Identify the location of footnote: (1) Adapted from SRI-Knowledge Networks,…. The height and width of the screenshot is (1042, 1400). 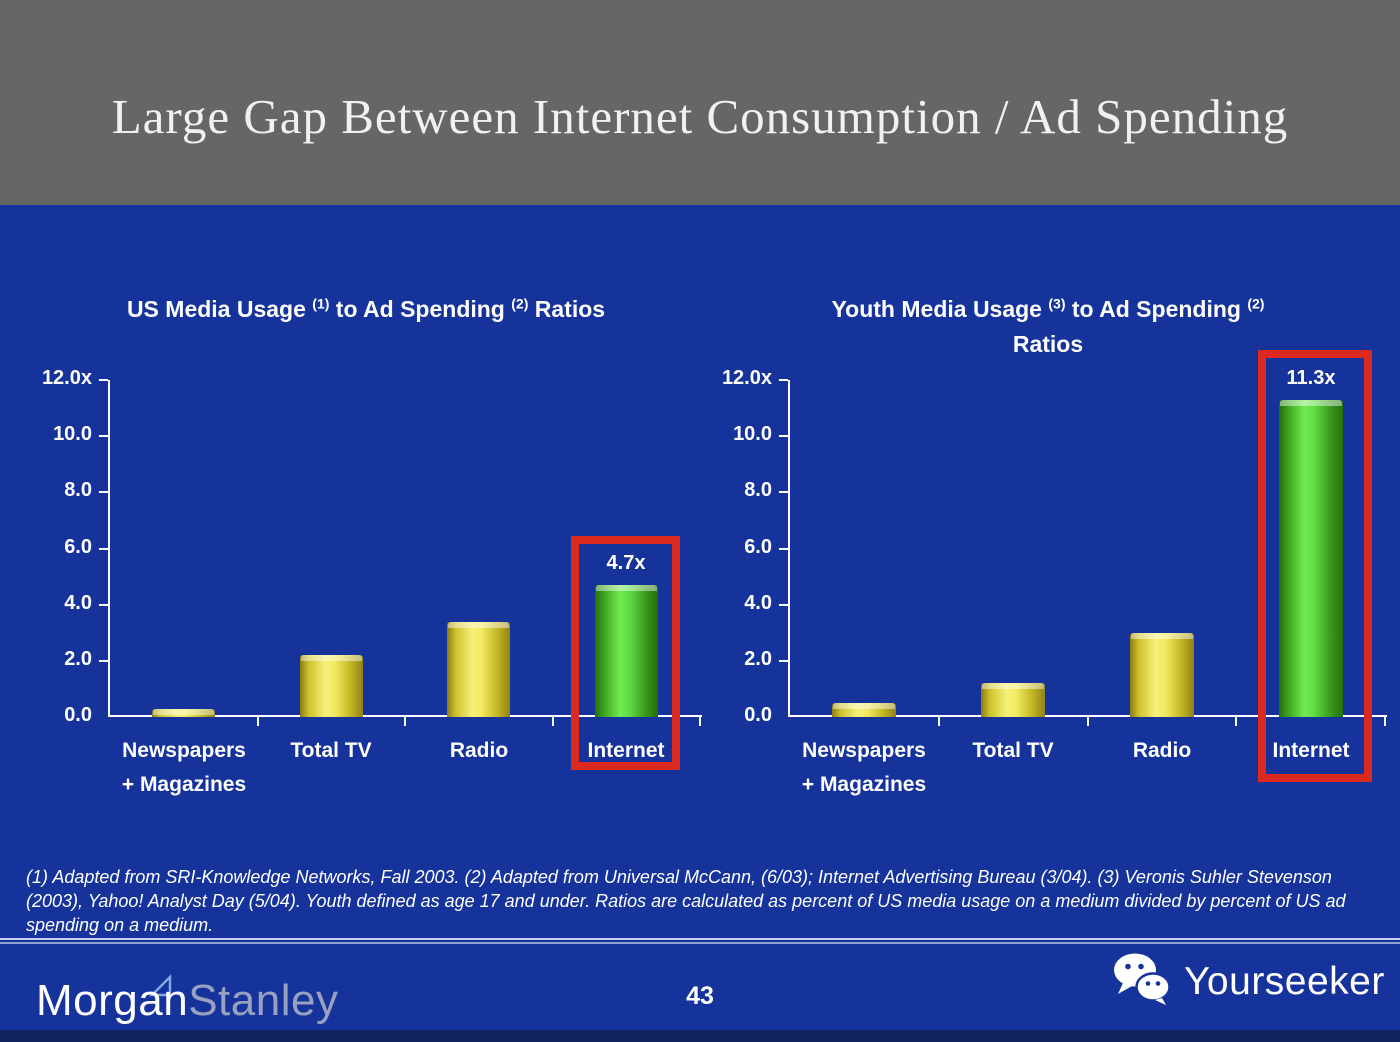
(686, 901).